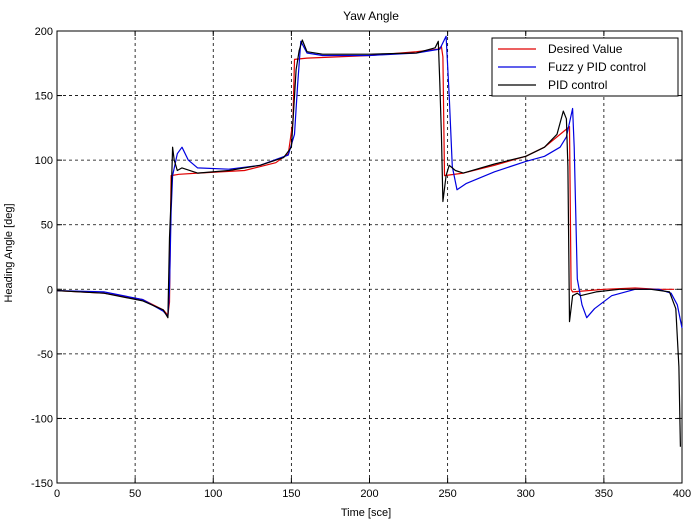 This screenshot has width=698, height=526. I want to click on y-tick-label: -50, so click(45, 355).